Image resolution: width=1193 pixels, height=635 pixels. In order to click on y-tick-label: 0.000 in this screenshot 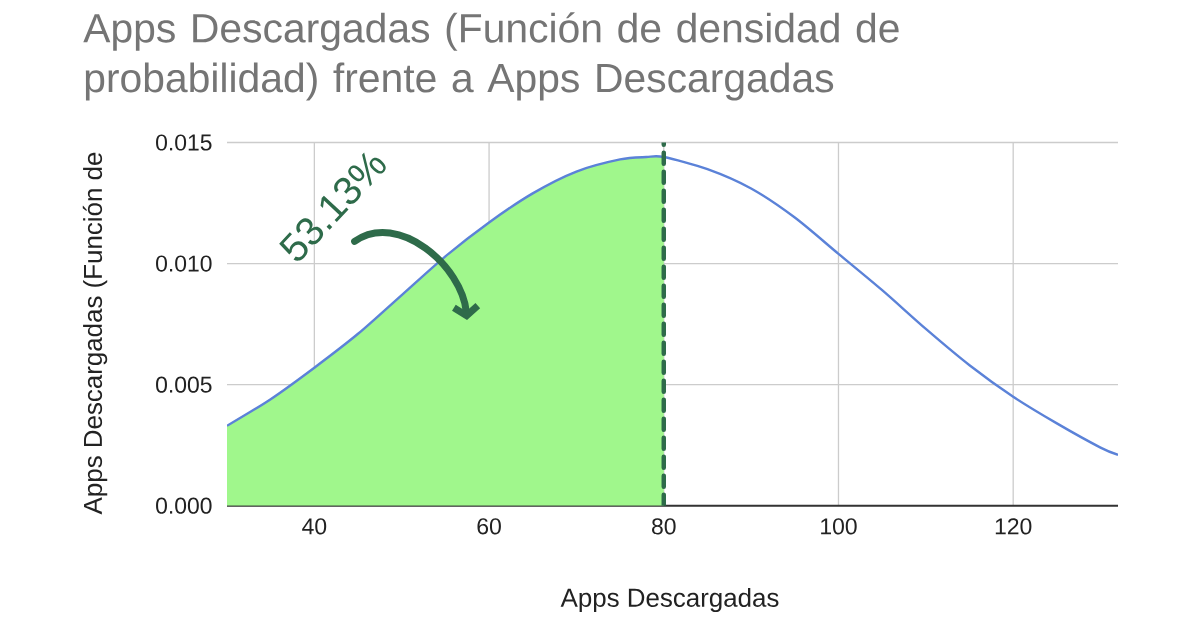, I will do `click(184, 505)`.